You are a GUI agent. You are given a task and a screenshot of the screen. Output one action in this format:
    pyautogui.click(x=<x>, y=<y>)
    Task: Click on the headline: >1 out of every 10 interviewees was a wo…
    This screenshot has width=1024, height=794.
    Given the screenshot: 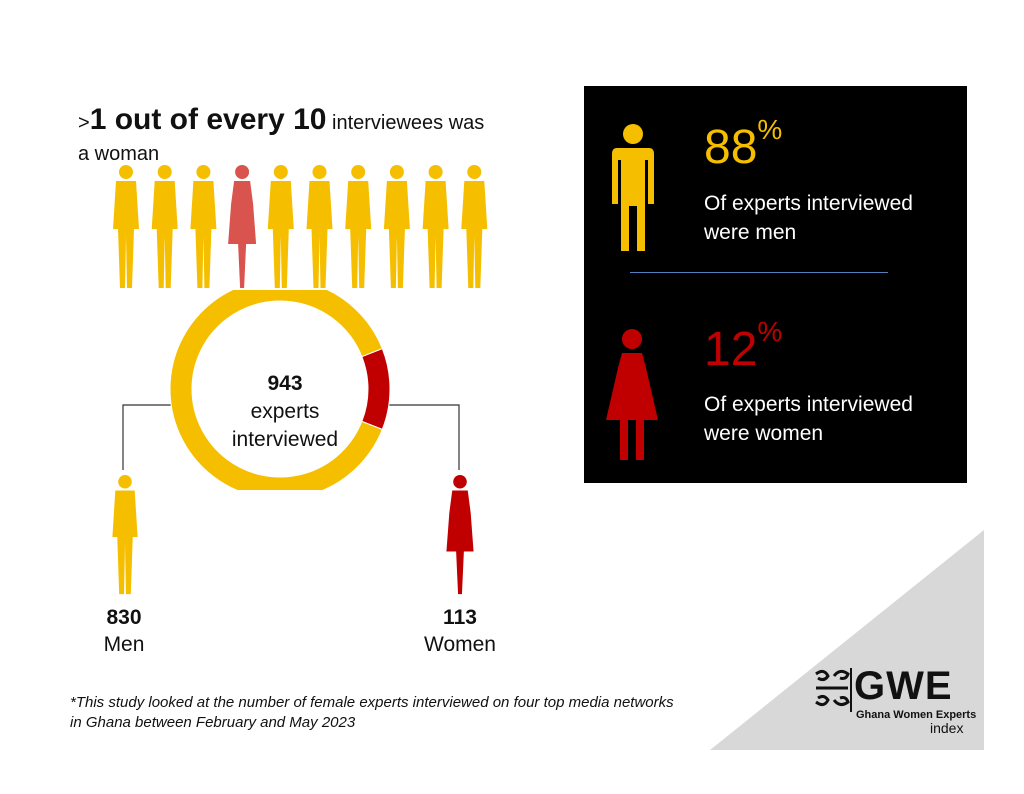 What is the action you would take?
    pyautogui.click(x=318, y=134)
    